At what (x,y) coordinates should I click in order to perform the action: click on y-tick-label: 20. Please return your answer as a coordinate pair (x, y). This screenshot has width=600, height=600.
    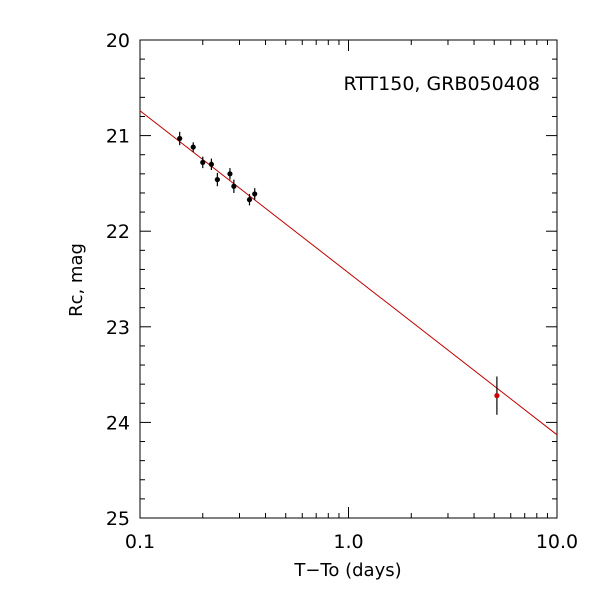
    Looking at the image, I should click on (118, 41).